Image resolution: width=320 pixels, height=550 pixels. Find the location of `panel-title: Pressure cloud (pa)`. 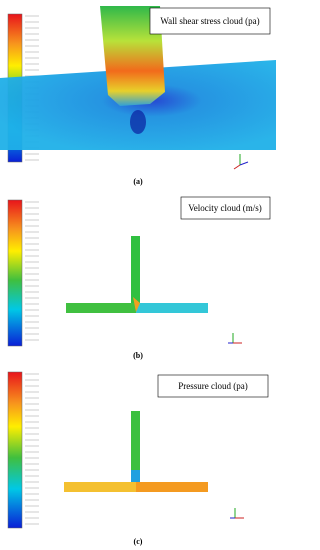

panel-title: Pressure cloud (pa) is located at coordinates (212, 386).